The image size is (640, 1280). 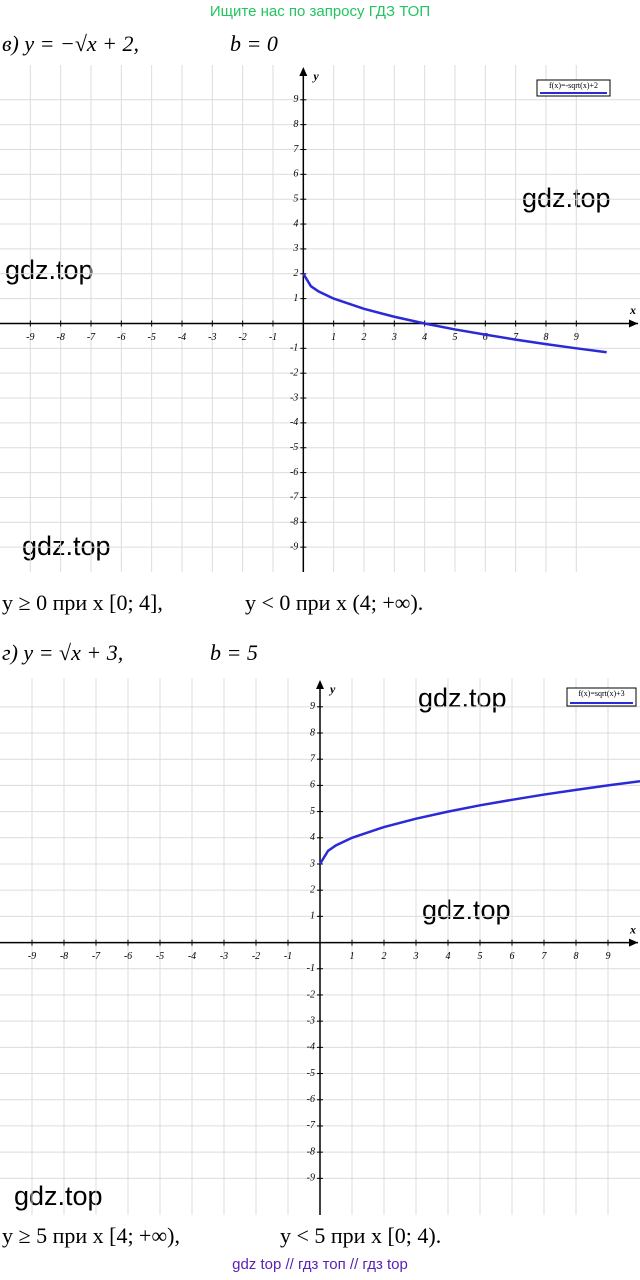 What do you see at coordinates (320, 1264) in the screenshot?
I see `footer: gdz top // гдз топ // гдз top` at bounding box center [320, 1264].